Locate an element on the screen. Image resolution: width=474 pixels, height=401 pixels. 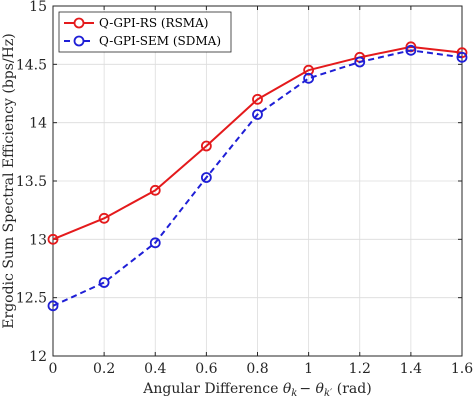
x-axis-label: Angular Difference θk − θk′ (rad) is located at coordinates (256, 390).